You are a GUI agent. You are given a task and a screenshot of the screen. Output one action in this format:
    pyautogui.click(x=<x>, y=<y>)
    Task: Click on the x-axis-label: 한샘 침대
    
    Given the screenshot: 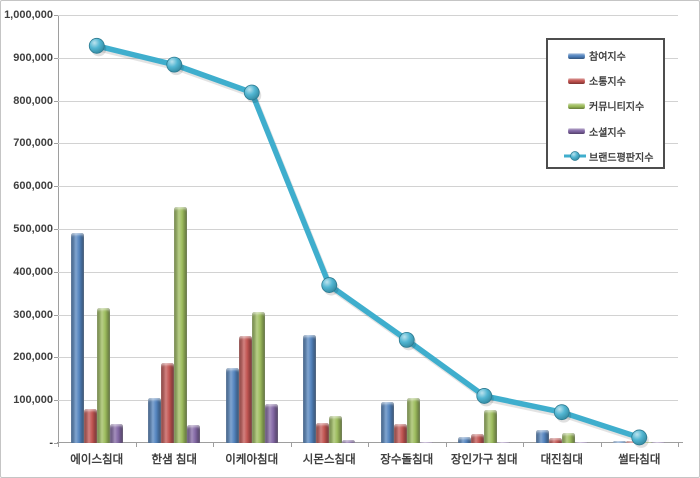 What is the action you would take?
    pyautogui.click(x=174, y=460)
    